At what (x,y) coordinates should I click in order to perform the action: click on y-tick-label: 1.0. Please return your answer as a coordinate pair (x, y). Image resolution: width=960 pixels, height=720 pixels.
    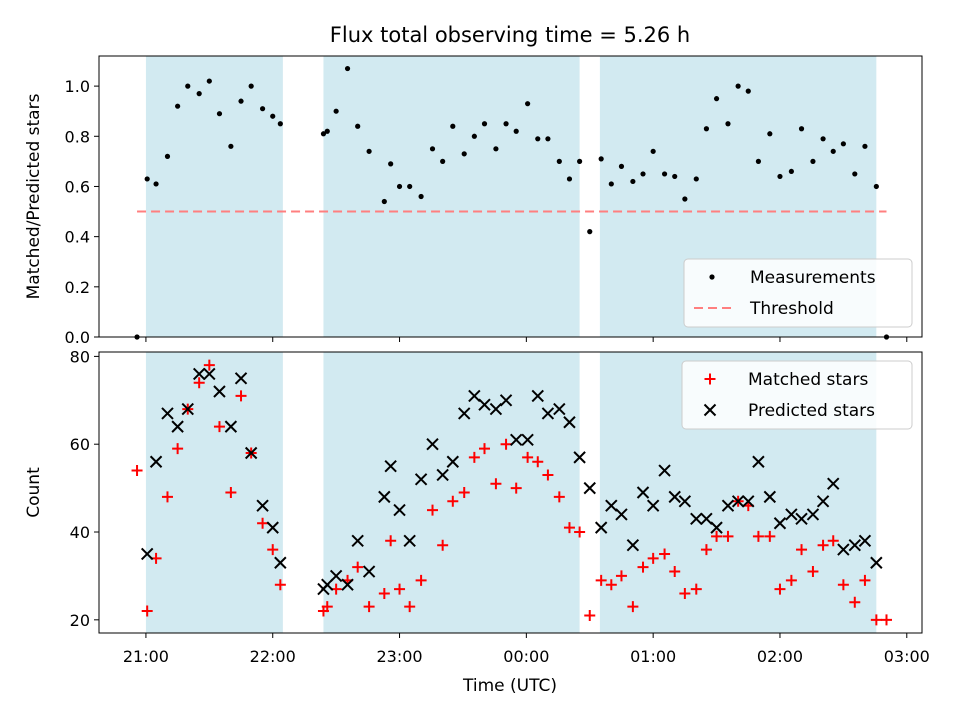
    Looking at the image, I should click on (77, 86).